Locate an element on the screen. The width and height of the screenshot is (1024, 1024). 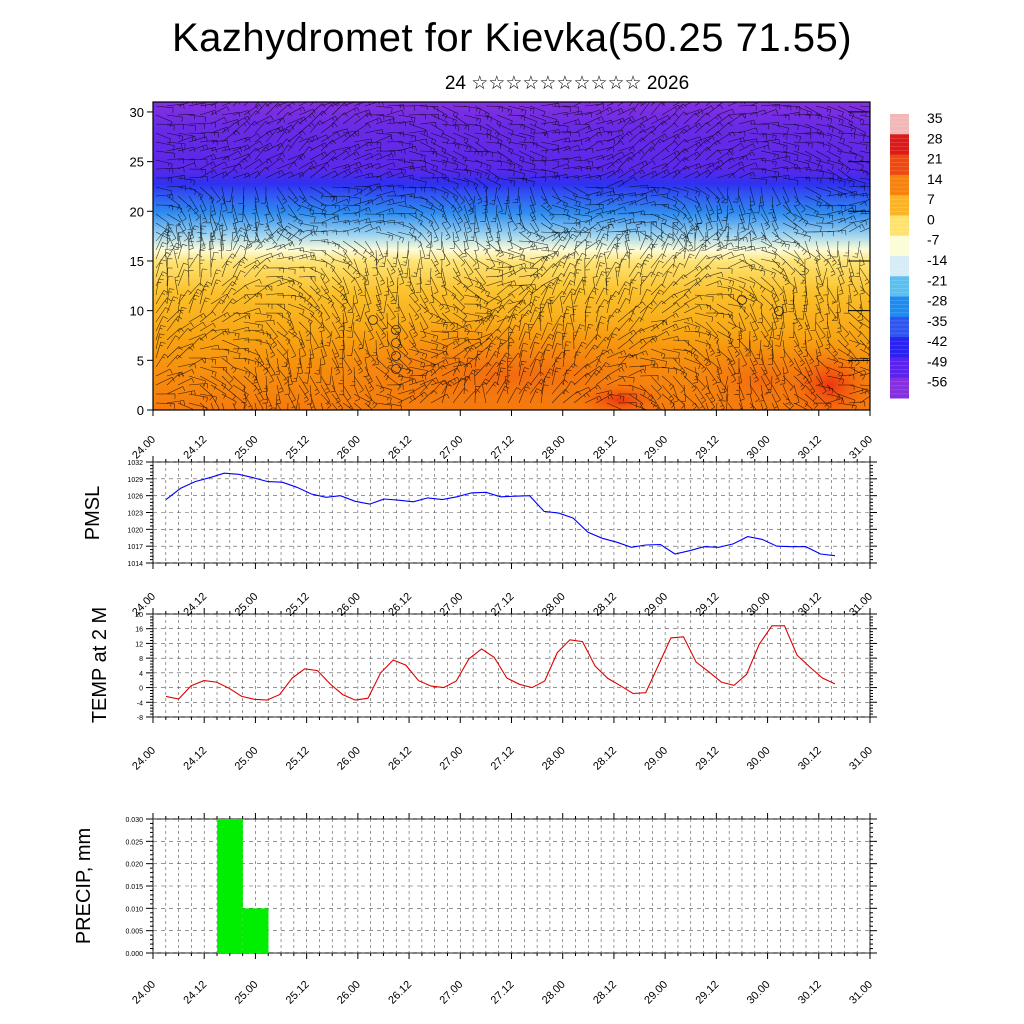
y-tick-label: 0.015 is located at coordinates (134, 887).